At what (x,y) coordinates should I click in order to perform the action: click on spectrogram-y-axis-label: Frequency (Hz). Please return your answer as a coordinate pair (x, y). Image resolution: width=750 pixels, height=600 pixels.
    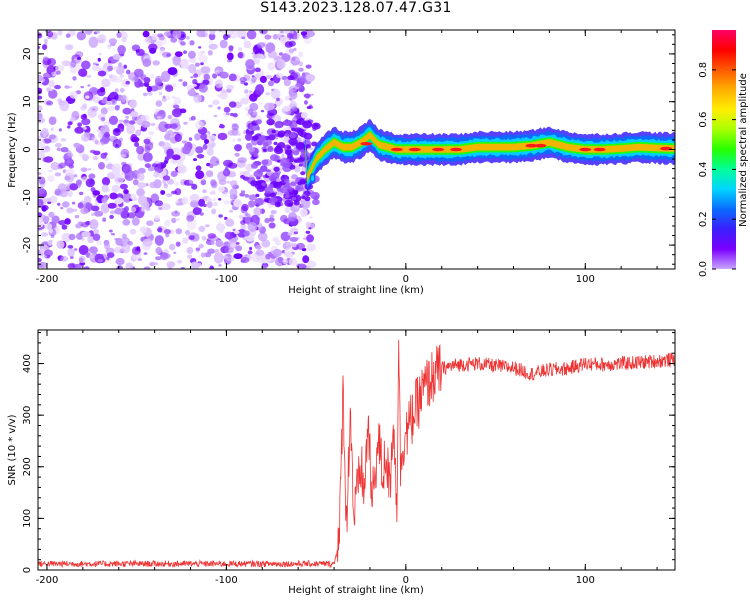
    Looking at the image, I should click on (12, 150).